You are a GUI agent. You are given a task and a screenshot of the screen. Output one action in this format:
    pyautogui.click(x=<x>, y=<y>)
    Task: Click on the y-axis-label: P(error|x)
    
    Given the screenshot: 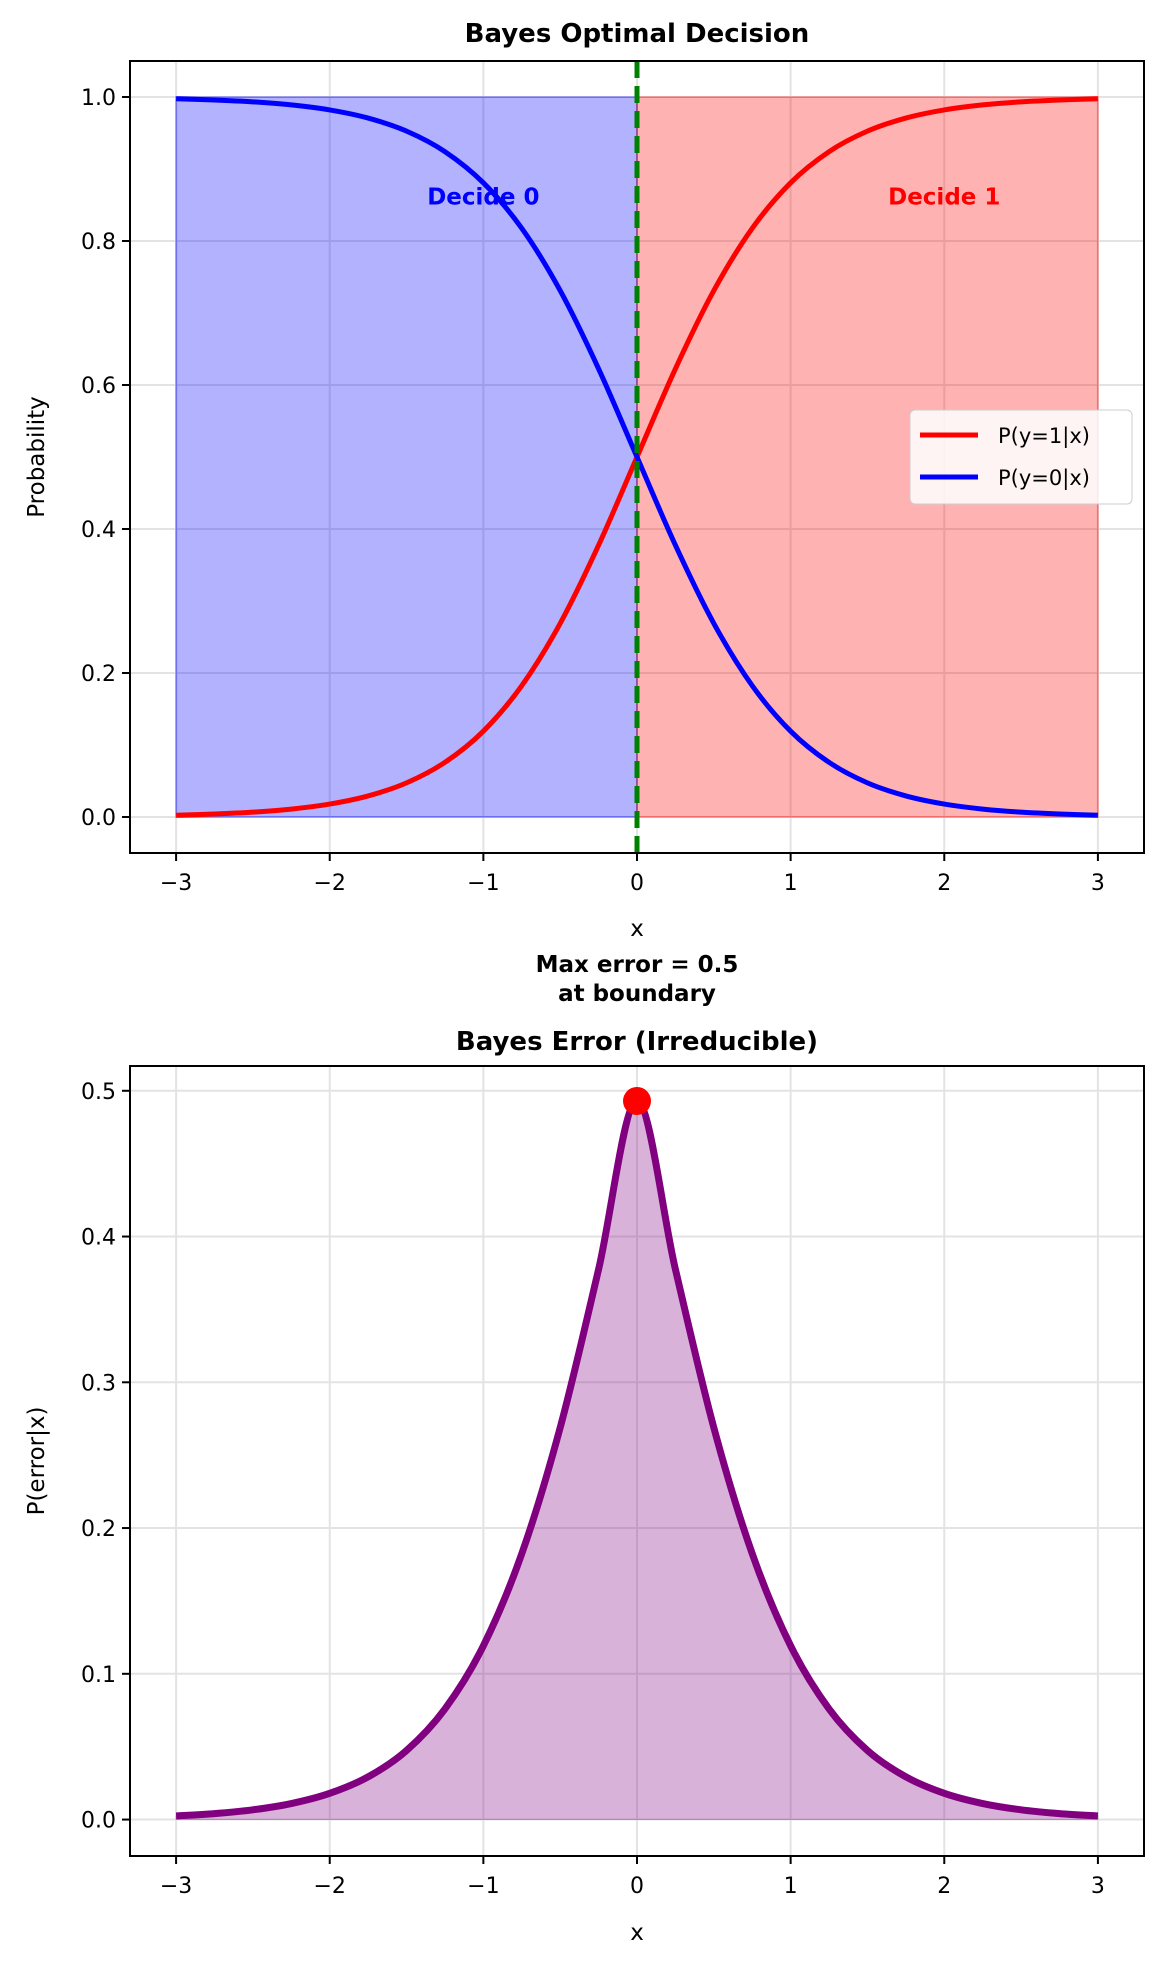 What is the action you would take?
    pyautogui.click(x=37, y=1461)
    